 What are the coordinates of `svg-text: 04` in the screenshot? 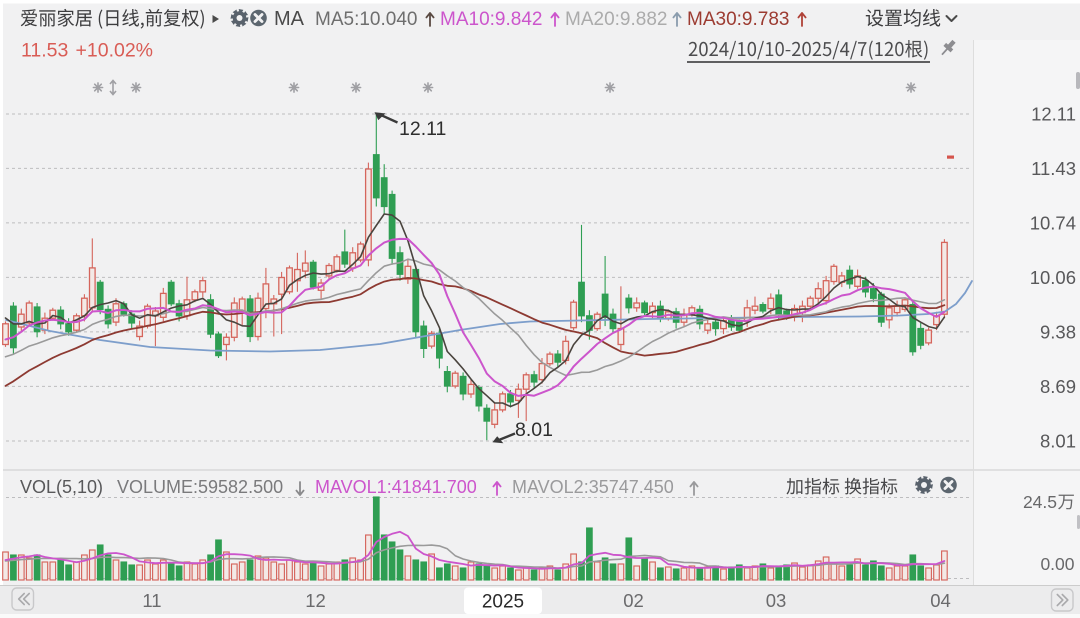 It's located at (940, 600).